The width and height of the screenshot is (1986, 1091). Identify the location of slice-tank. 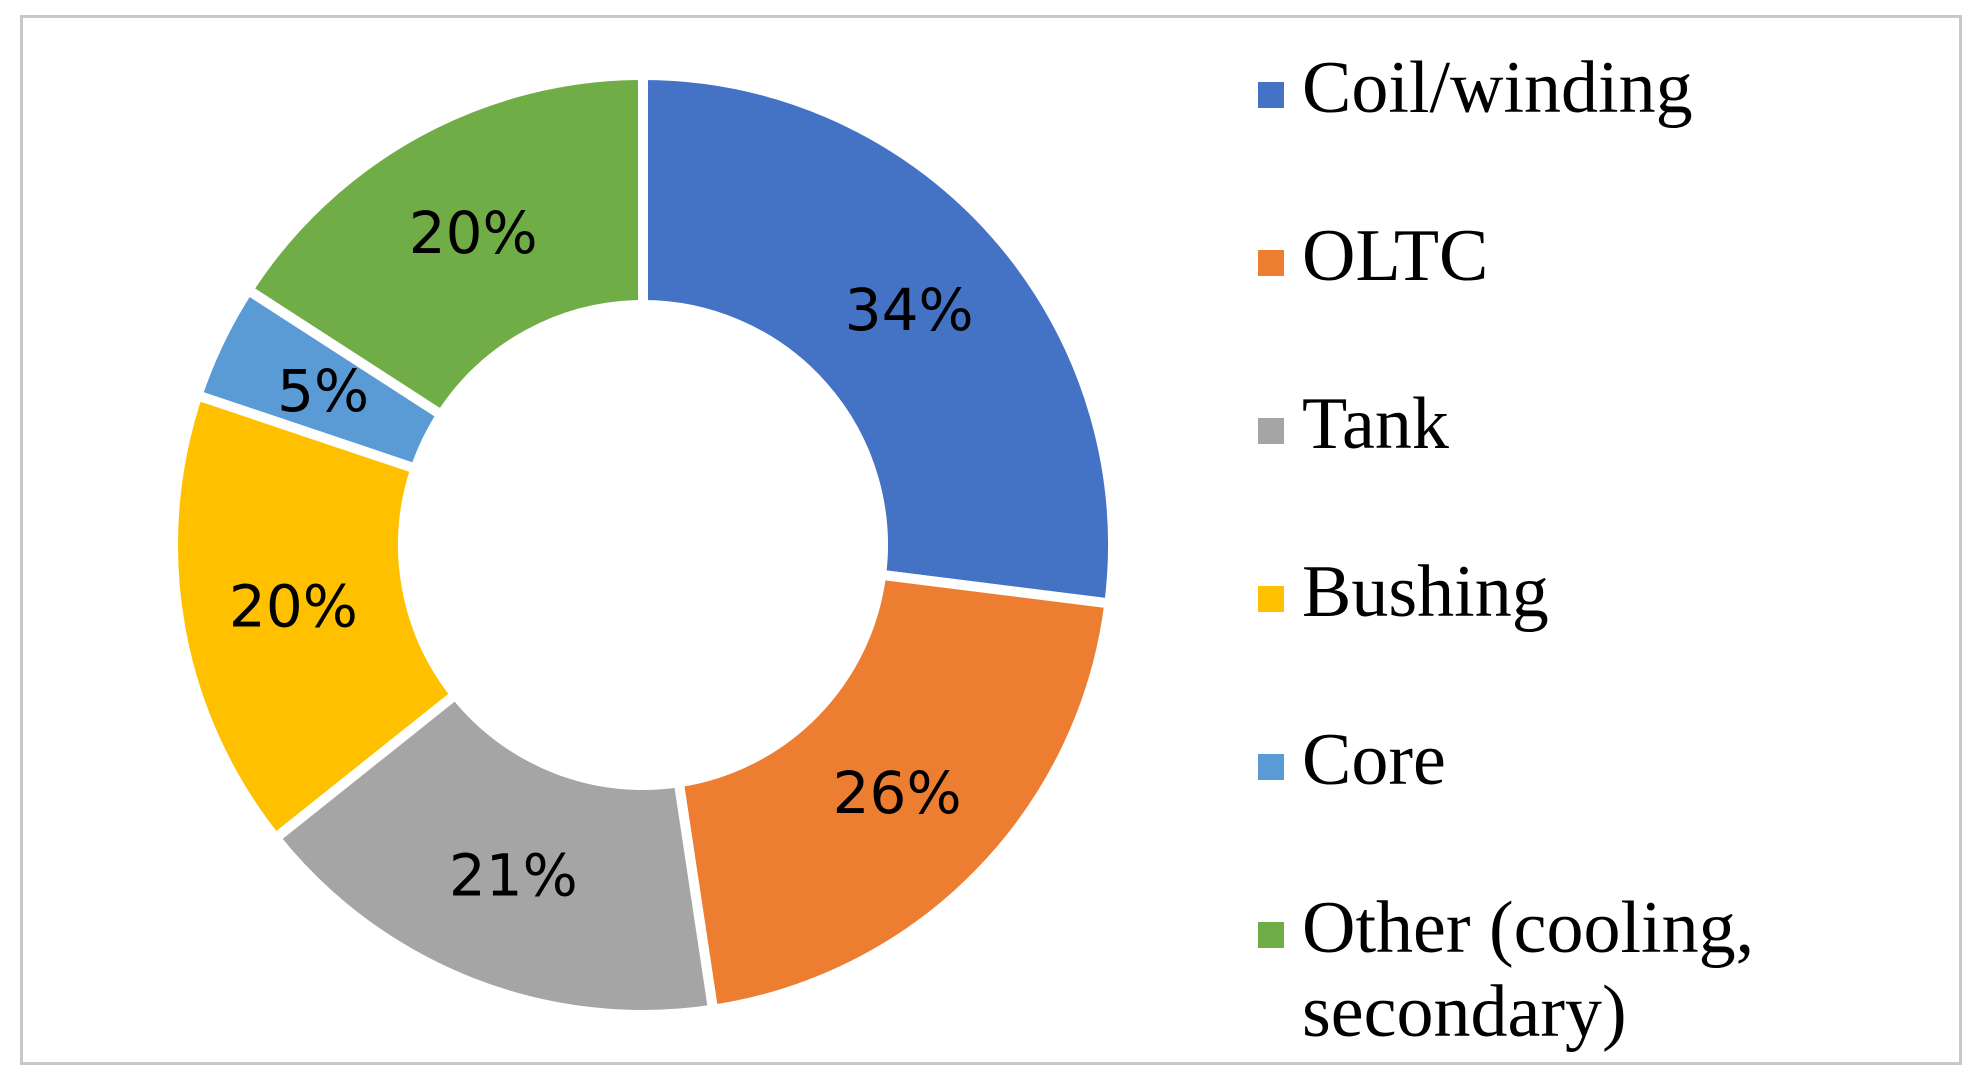
(493, 853).